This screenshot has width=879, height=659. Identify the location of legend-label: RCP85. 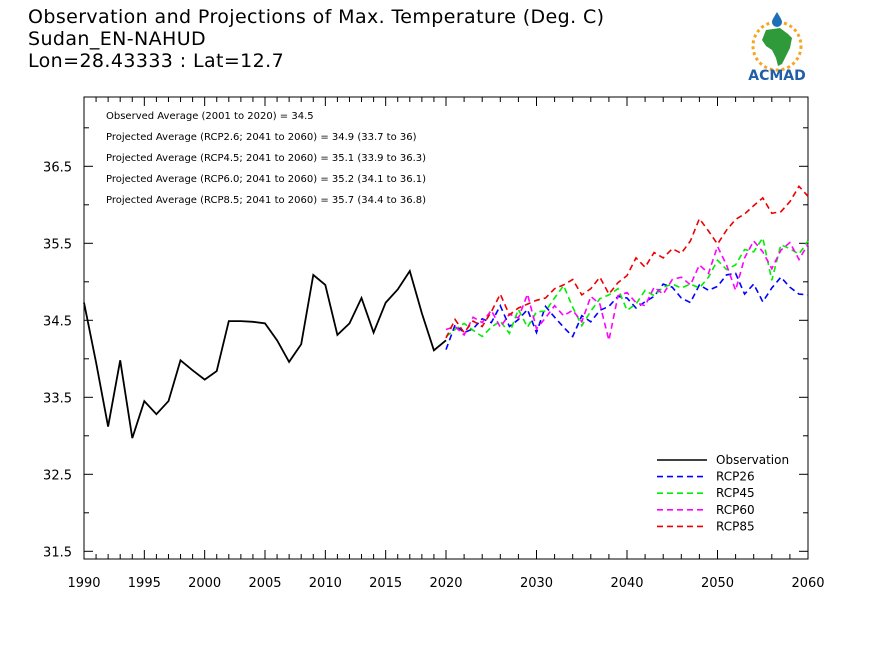
(735, 526).